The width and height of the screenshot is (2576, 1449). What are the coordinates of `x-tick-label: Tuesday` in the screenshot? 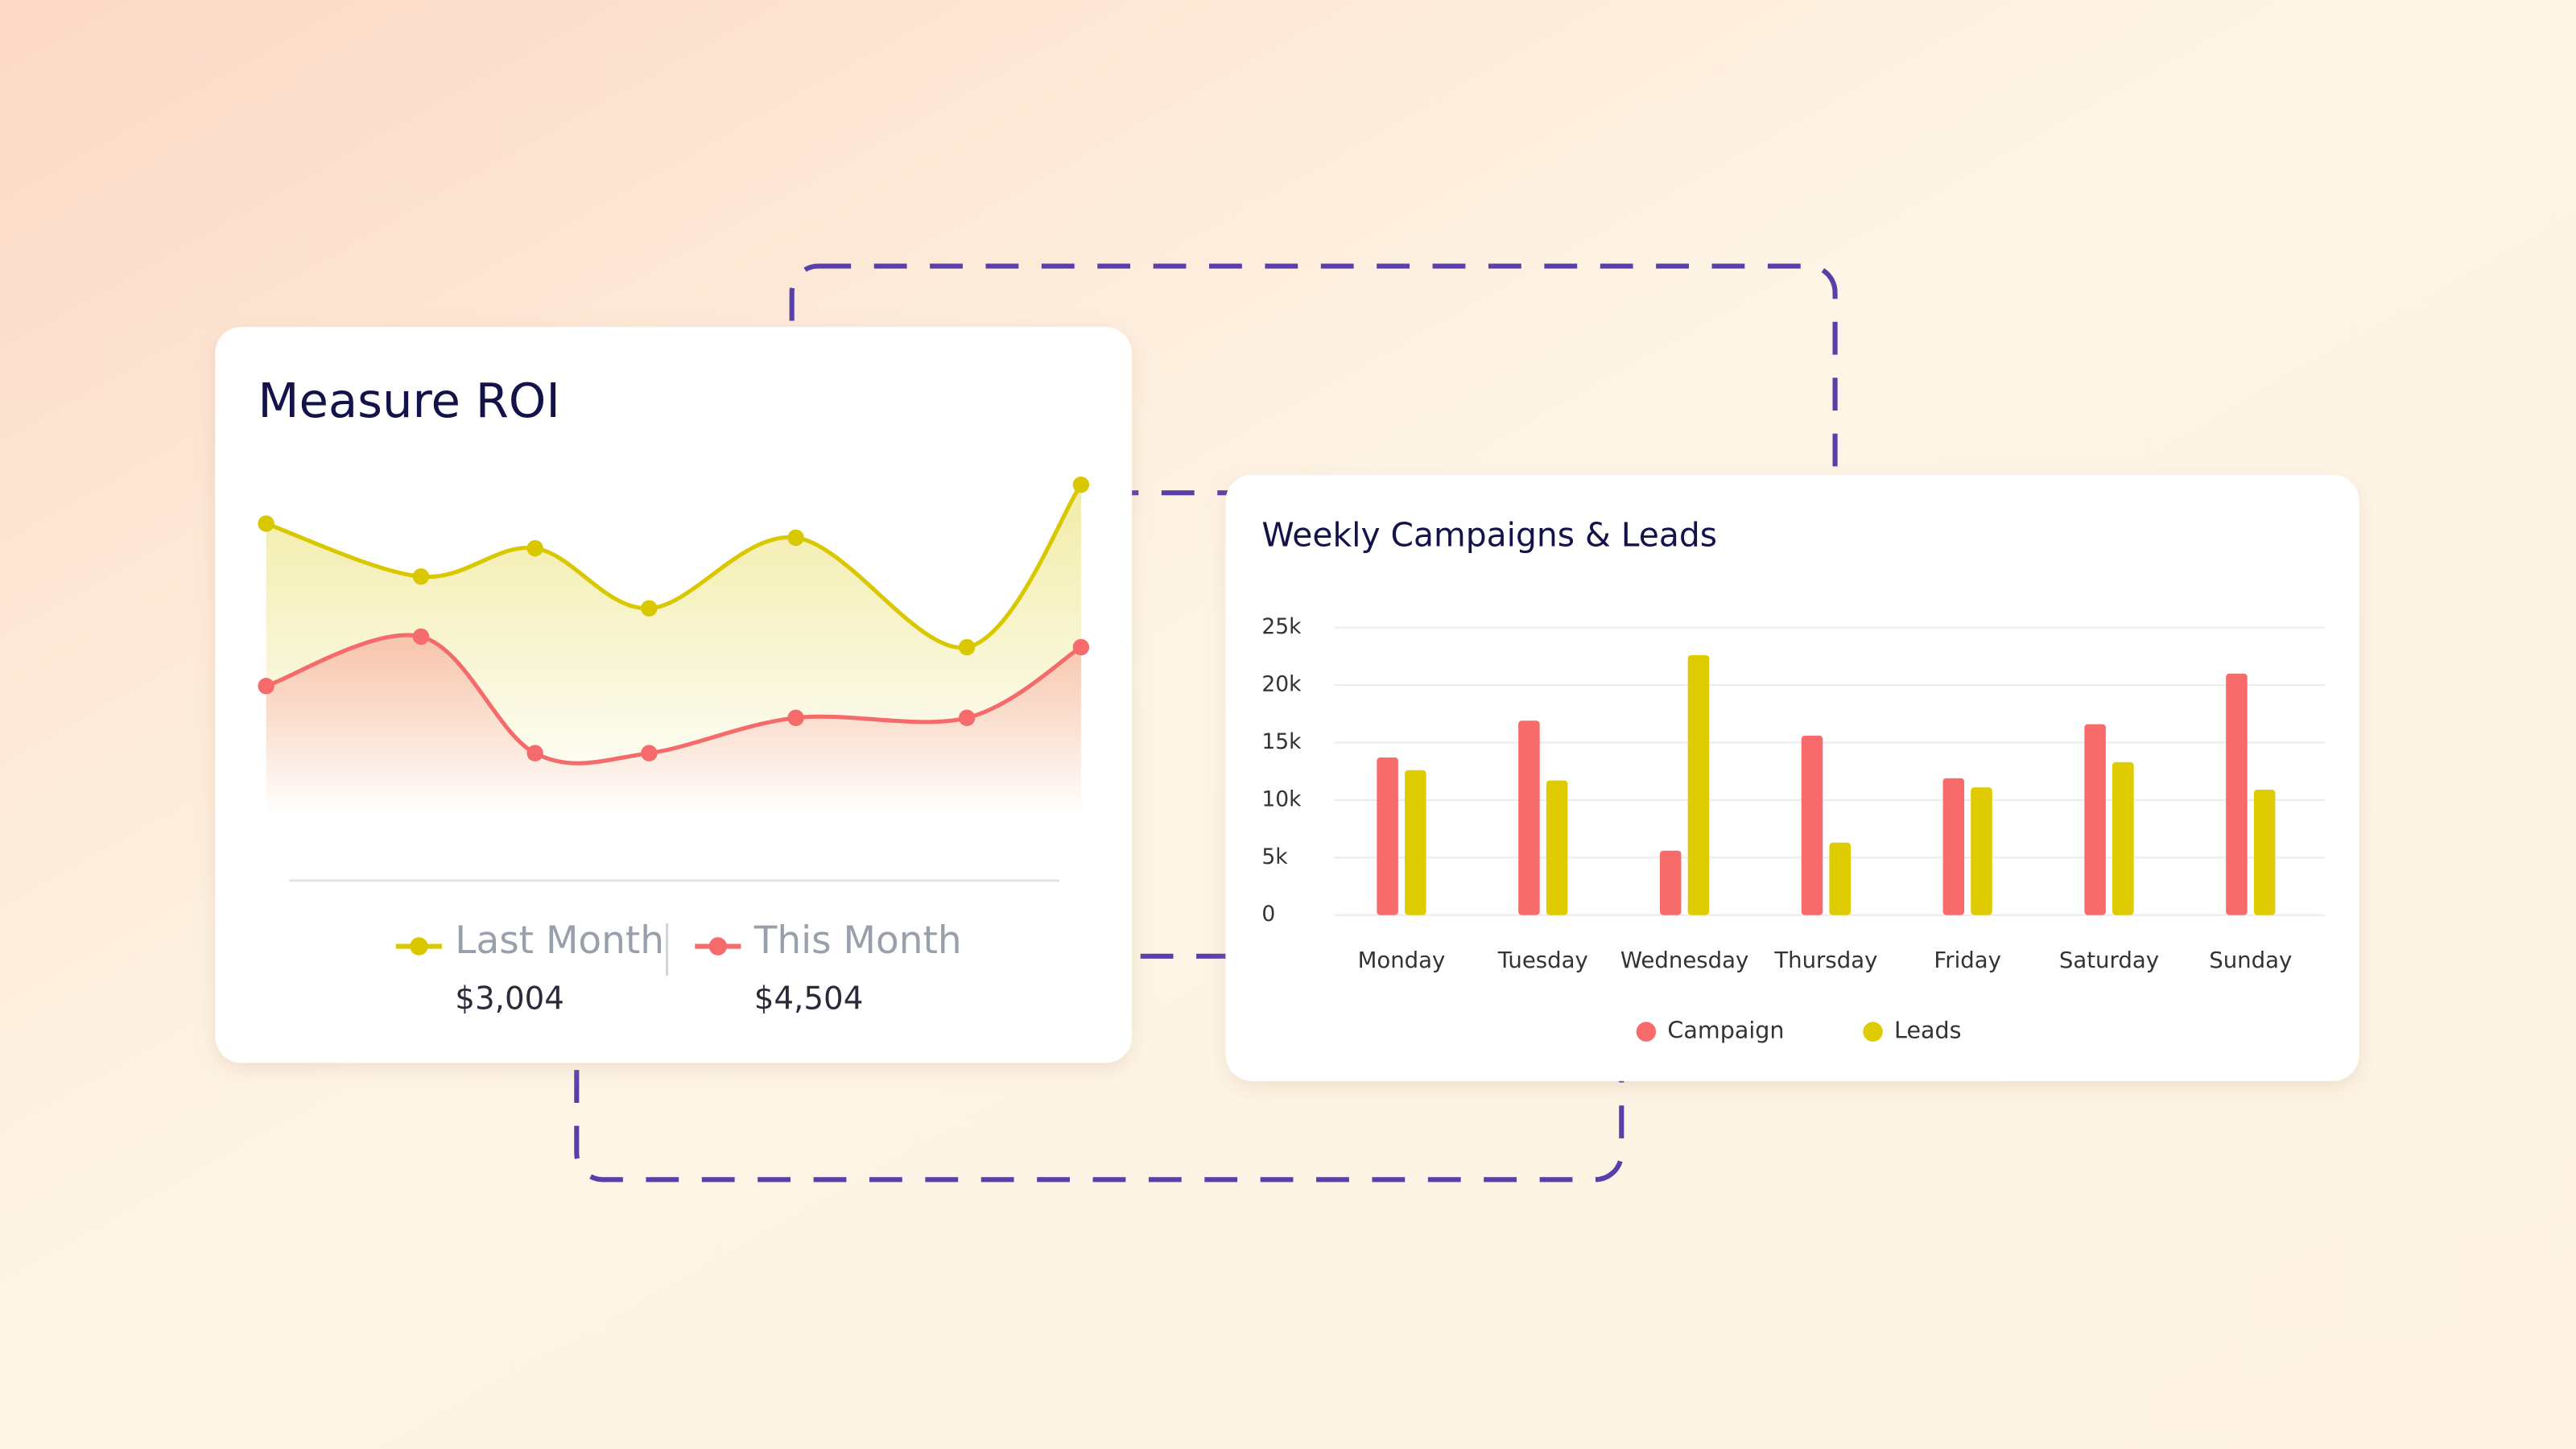 It's located at (1542, 960).